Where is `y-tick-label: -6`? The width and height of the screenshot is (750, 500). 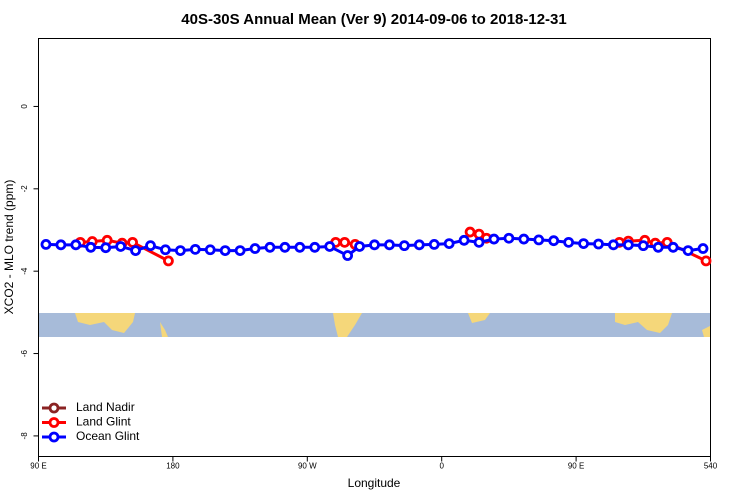
y-tick-label: -6 is located at coordinates (24, 353).